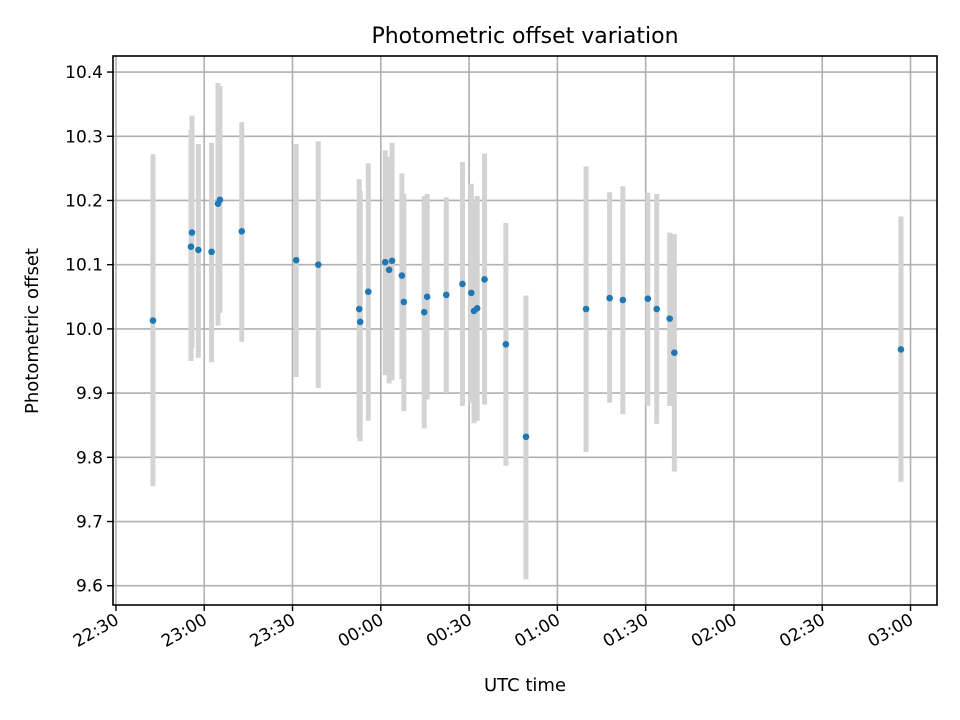  Describe the element at coordinates (524, 36) in the screenshot. I see `chart-title: Photometric offset variation` at that location.